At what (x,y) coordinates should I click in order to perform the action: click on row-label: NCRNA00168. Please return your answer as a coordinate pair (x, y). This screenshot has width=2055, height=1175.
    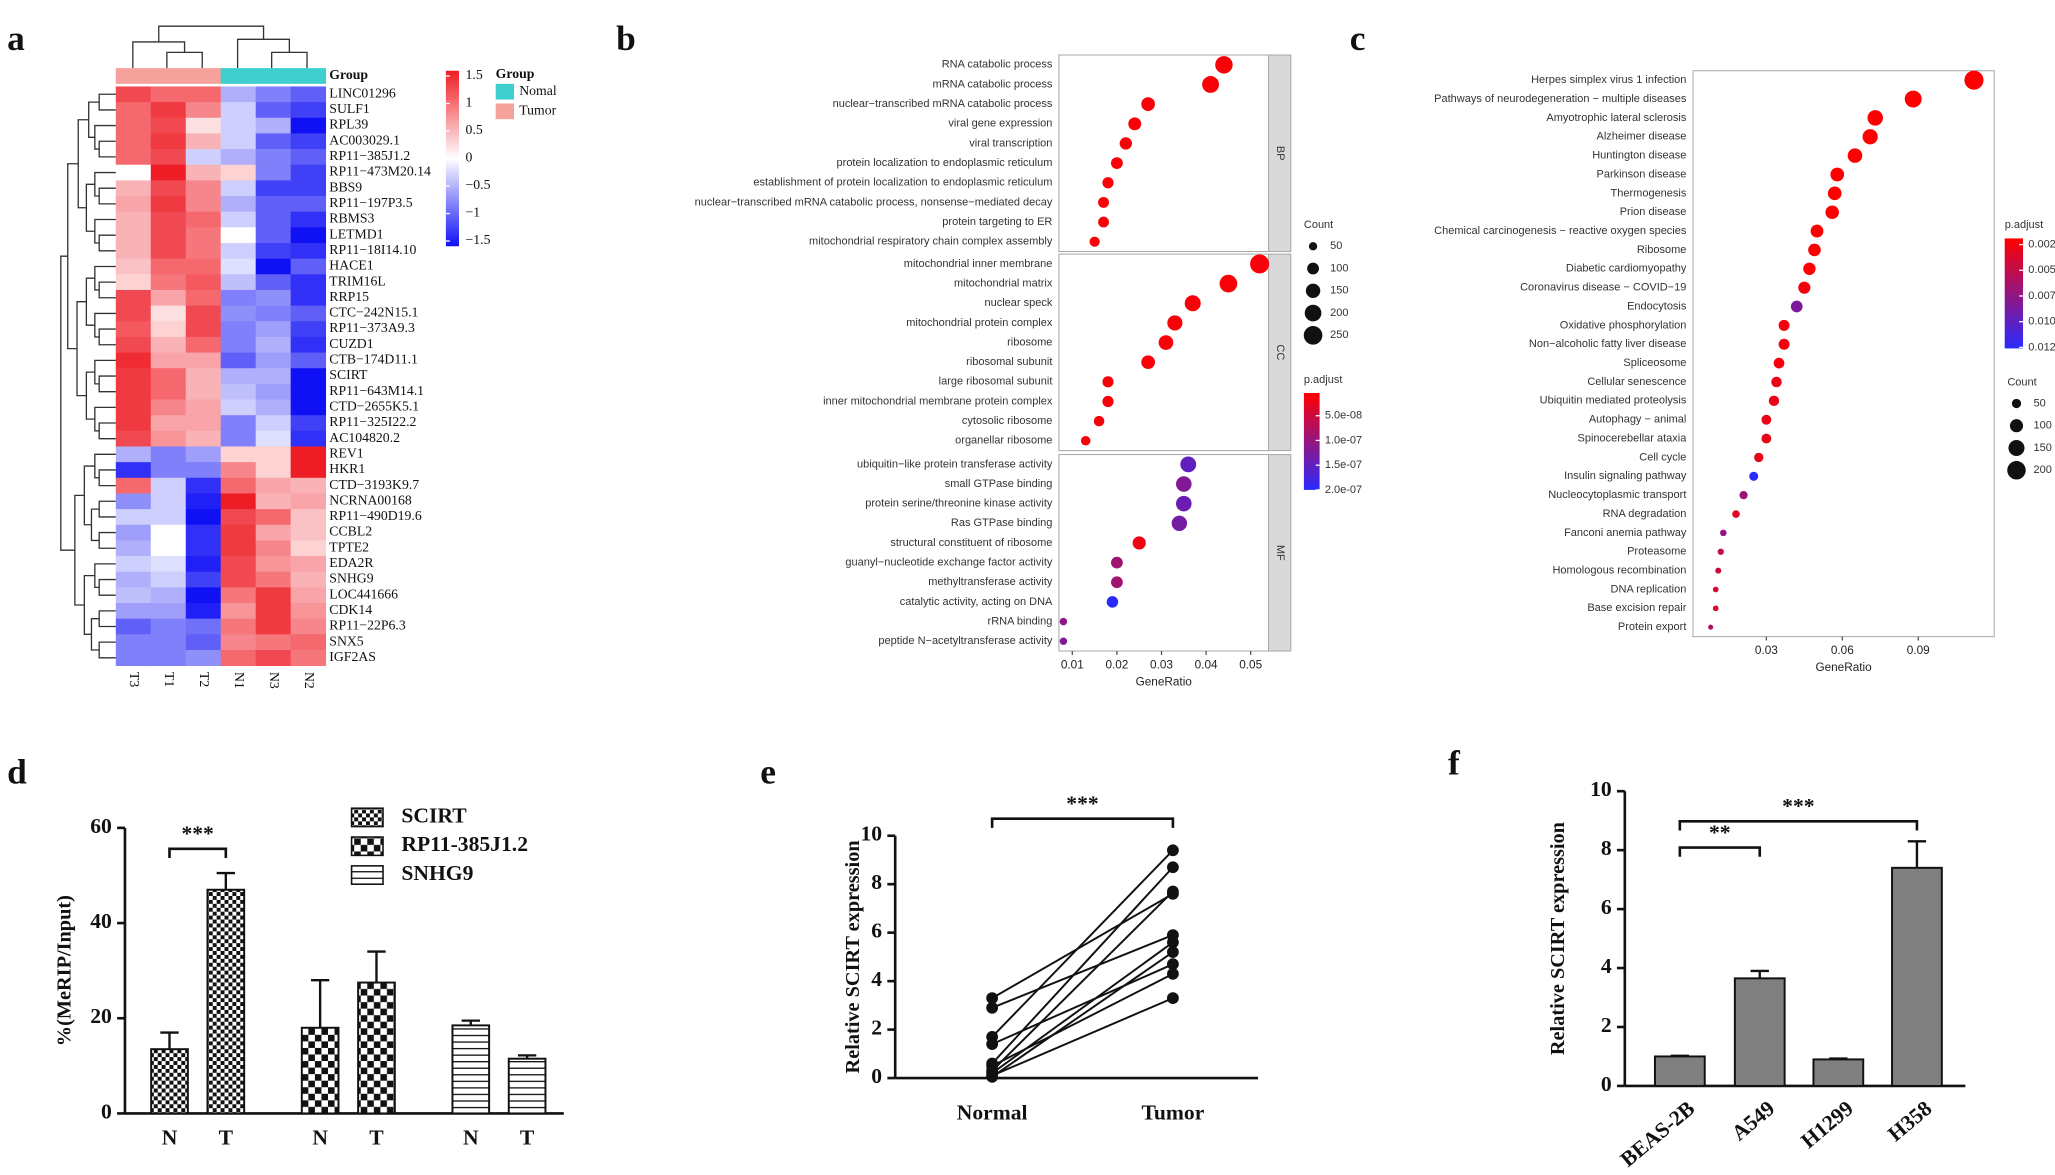
    Looking at the image, I should click on (370, 499).